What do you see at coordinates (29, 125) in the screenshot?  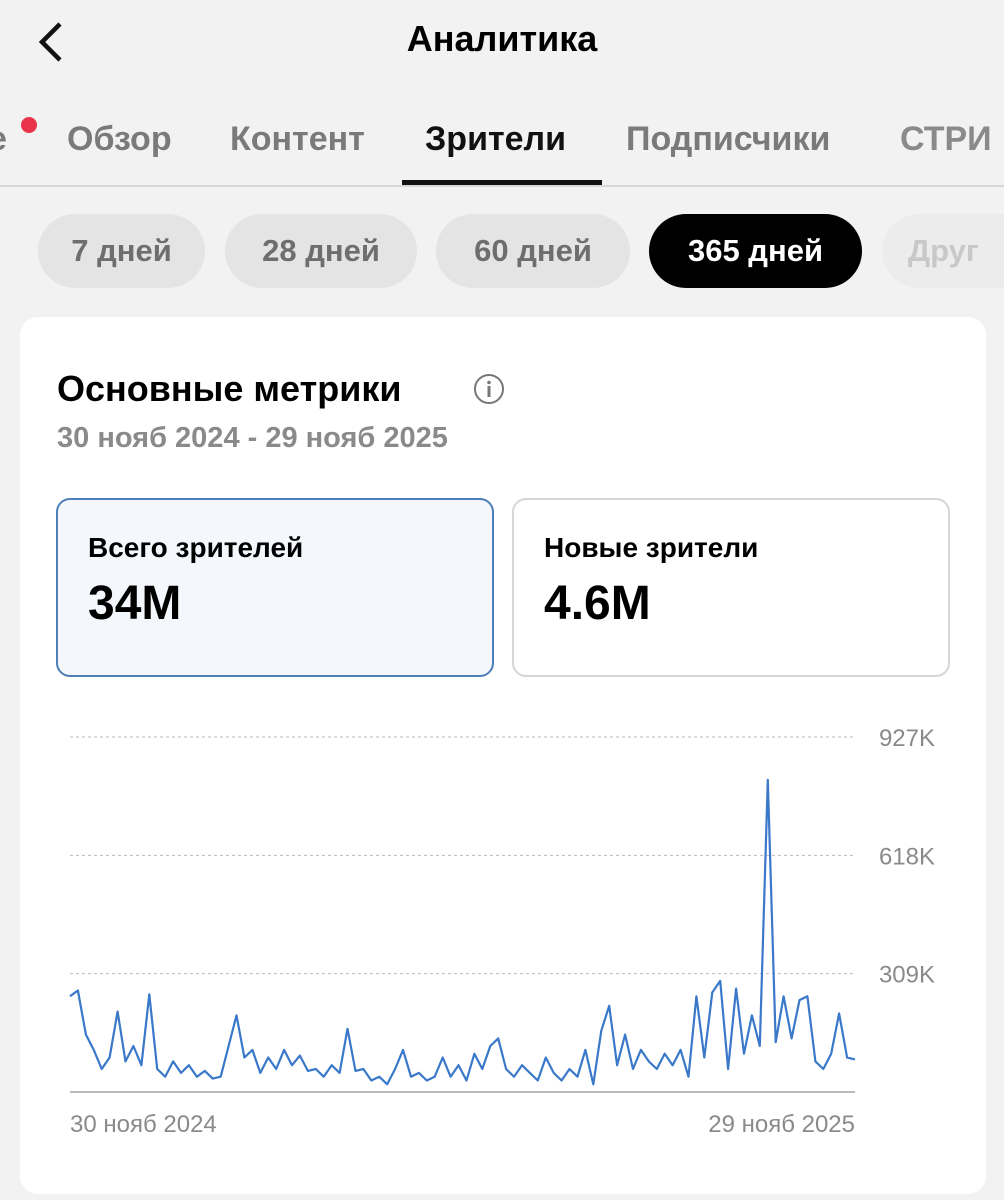 I see `notification-dot` at bounding box center [29, 125].